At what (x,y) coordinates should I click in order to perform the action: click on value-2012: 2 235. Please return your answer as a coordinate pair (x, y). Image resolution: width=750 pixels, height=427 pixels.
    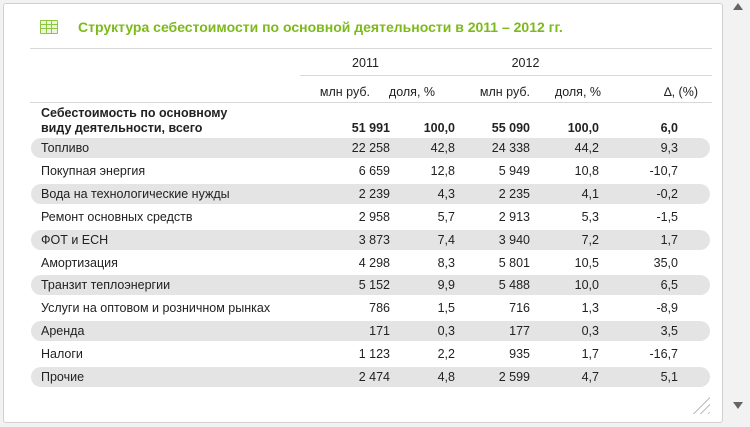
    Looking at the image, I should click on (514, 193).